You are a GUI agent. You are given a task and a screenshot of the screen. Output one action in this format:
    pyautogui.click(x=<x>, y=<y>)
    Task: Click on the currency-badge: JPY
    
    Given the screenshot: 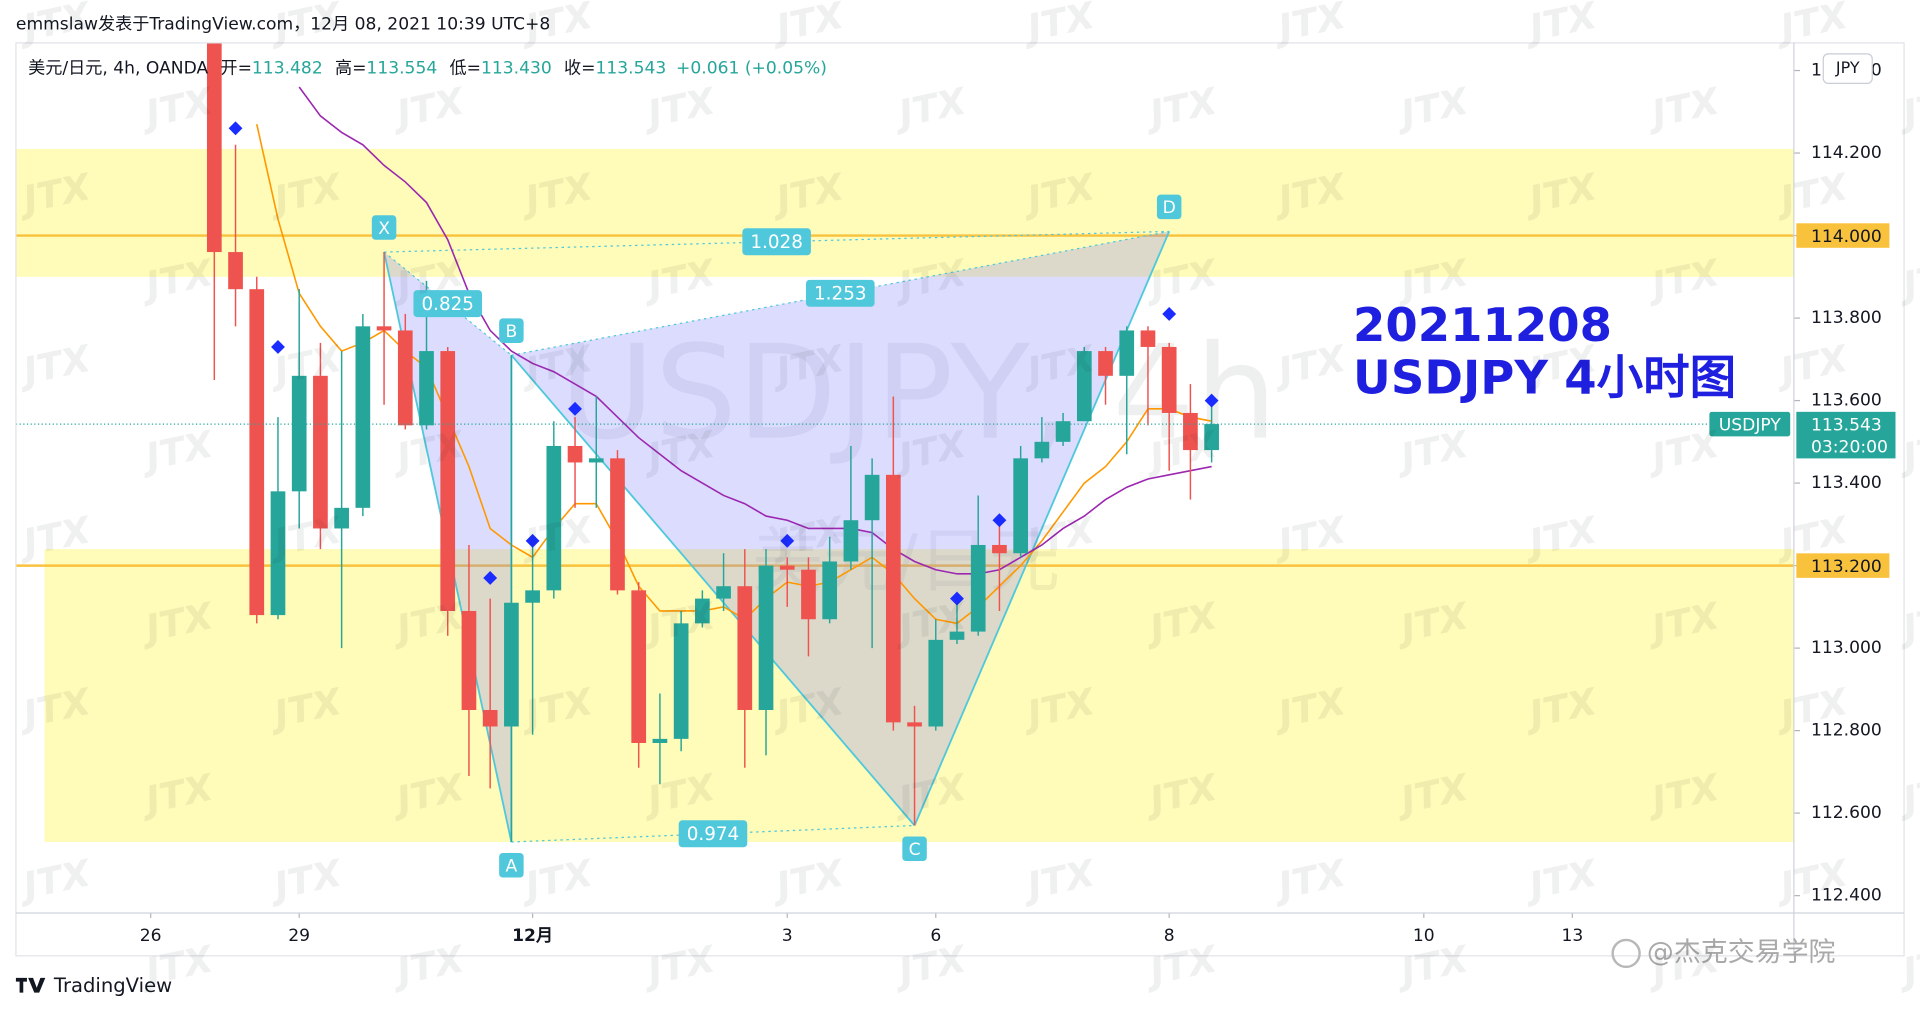 What is the action you would take?
    pyautogui.click(x=1847, y=68)
    